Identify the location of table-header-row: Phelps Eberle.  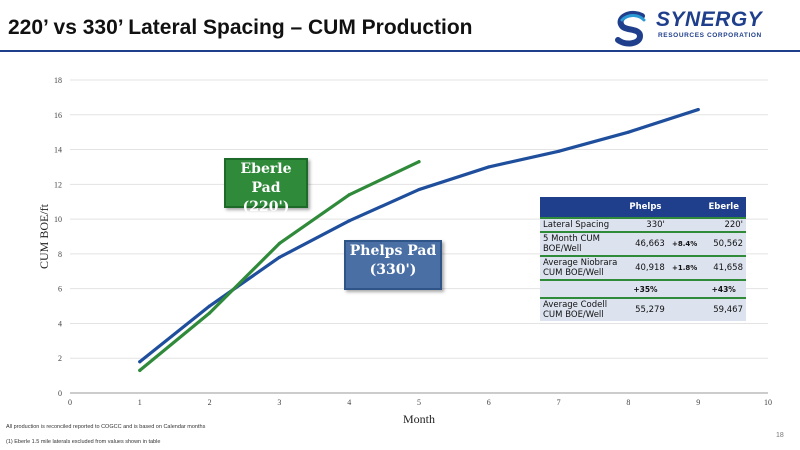
(643, 207).